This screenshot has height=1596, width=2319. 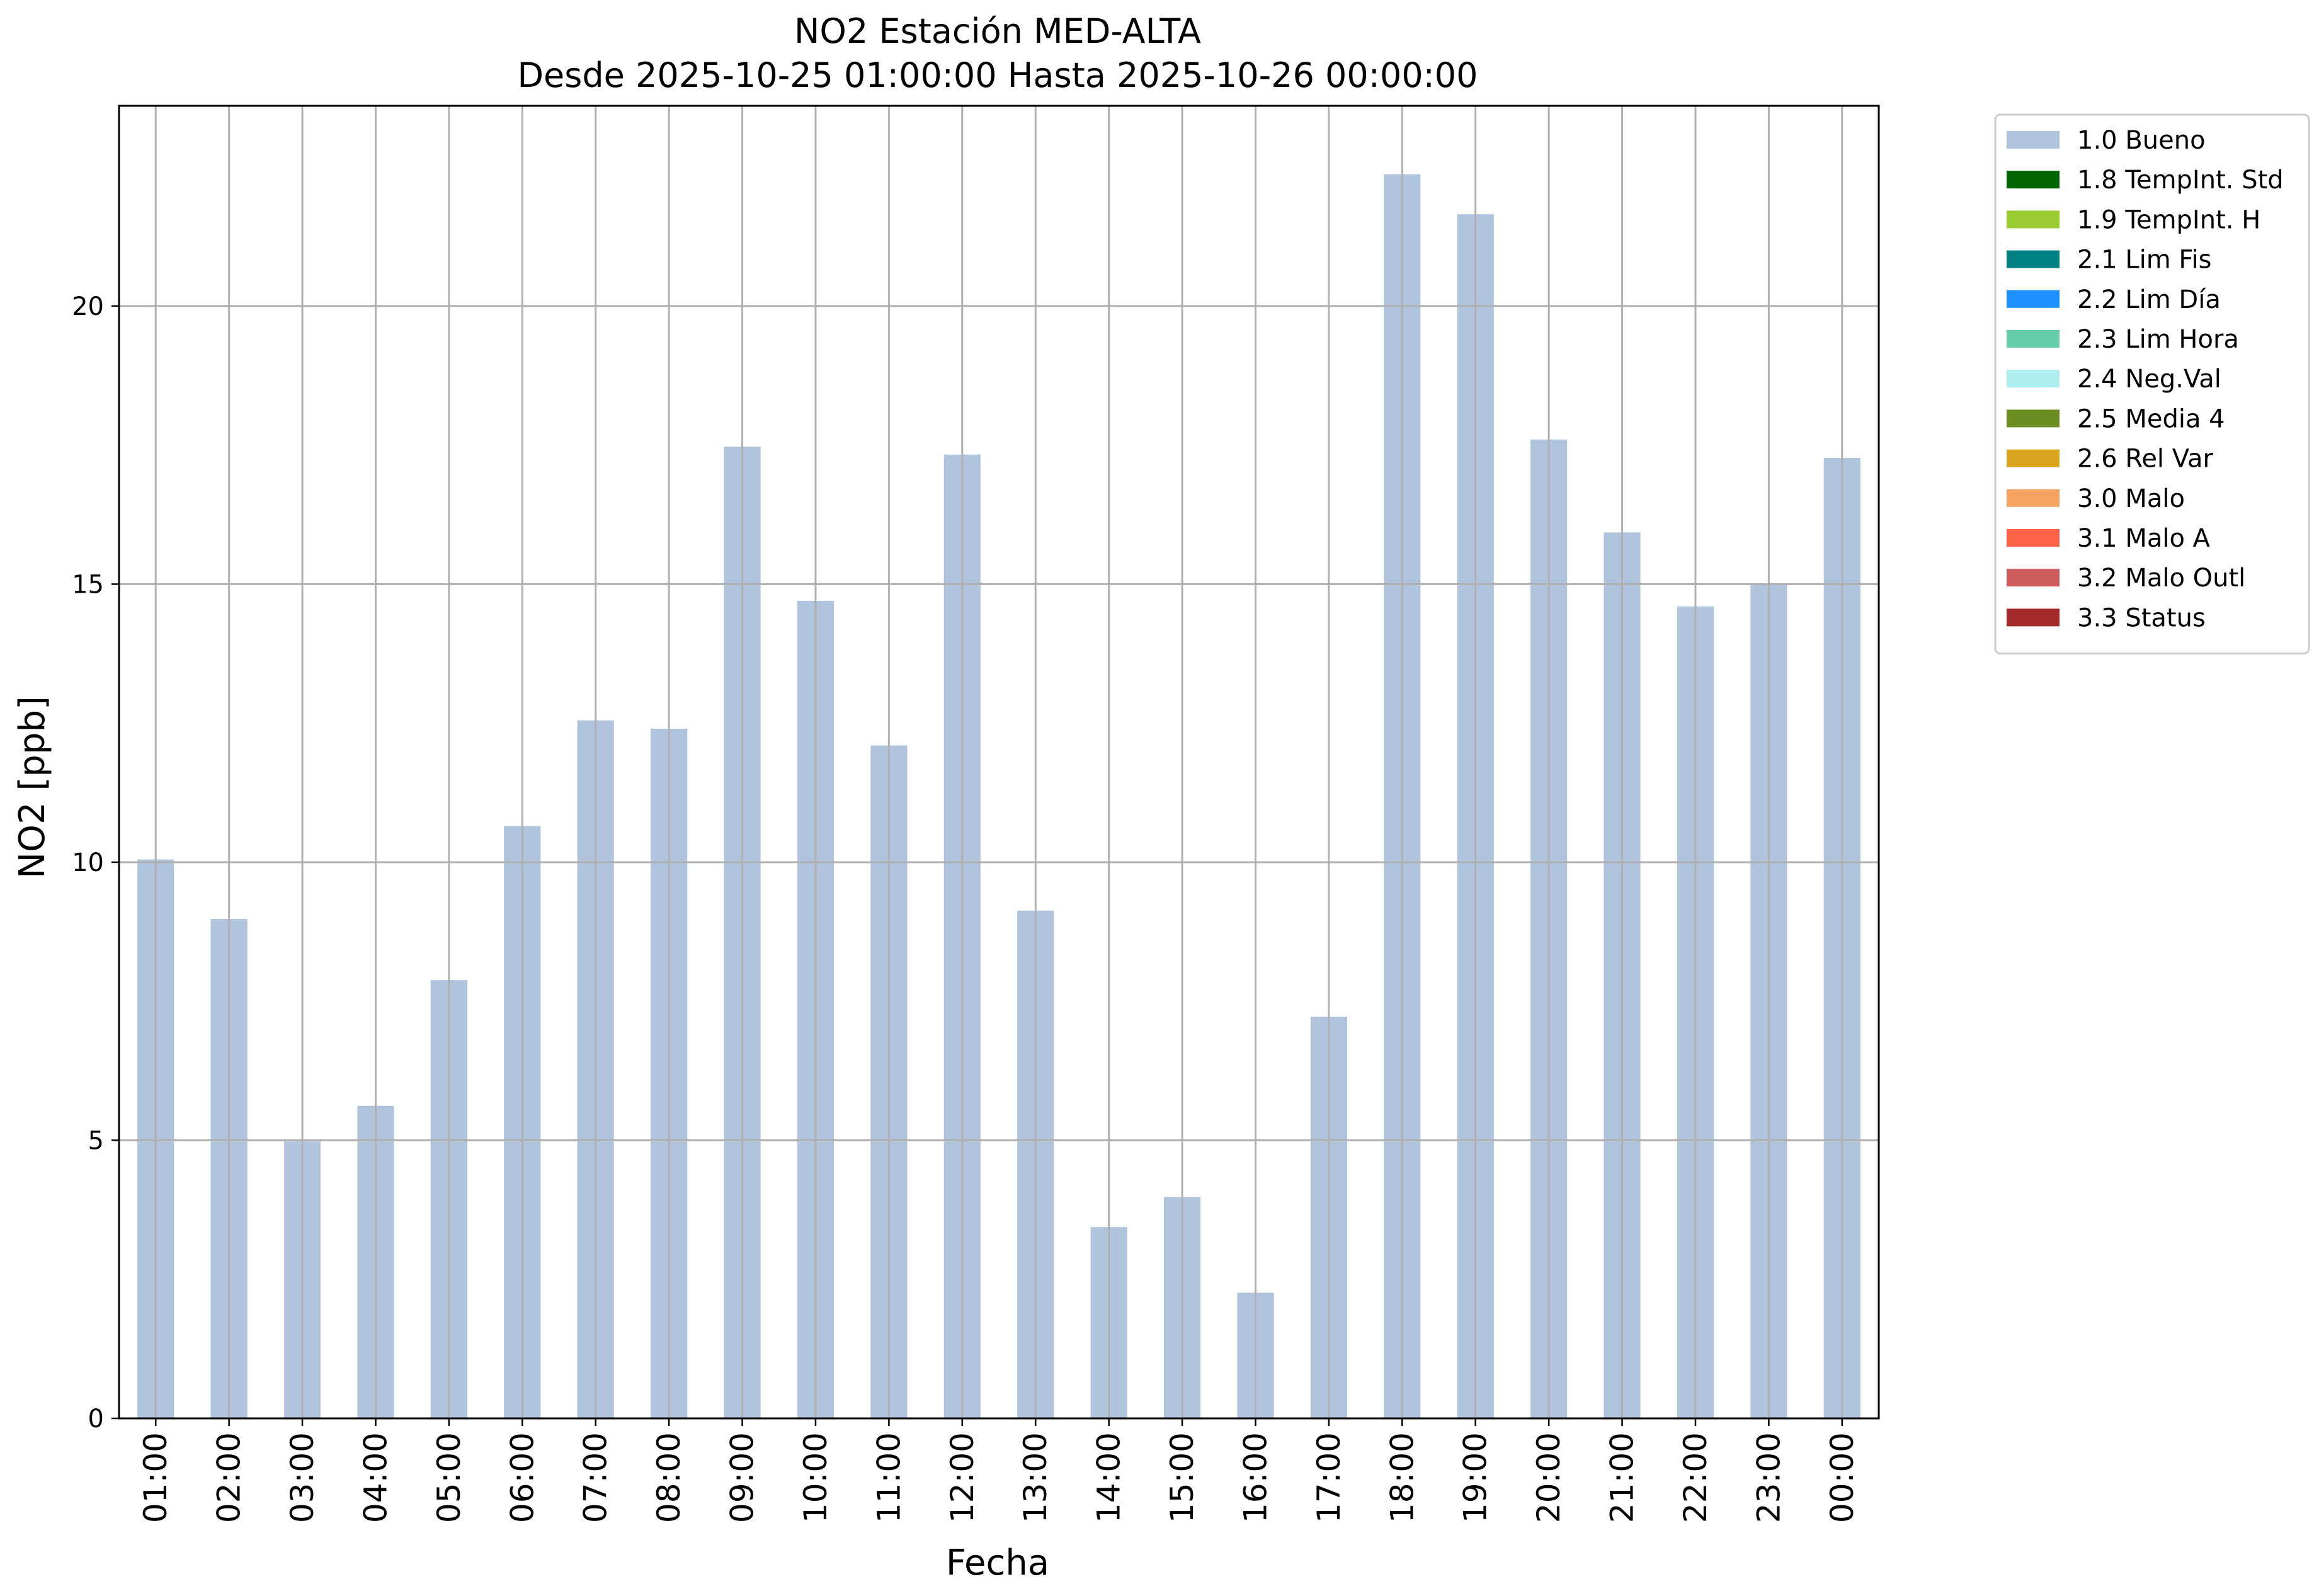 I want to click on x-tick-label: 21:00, so click(x=1622, y=1477).